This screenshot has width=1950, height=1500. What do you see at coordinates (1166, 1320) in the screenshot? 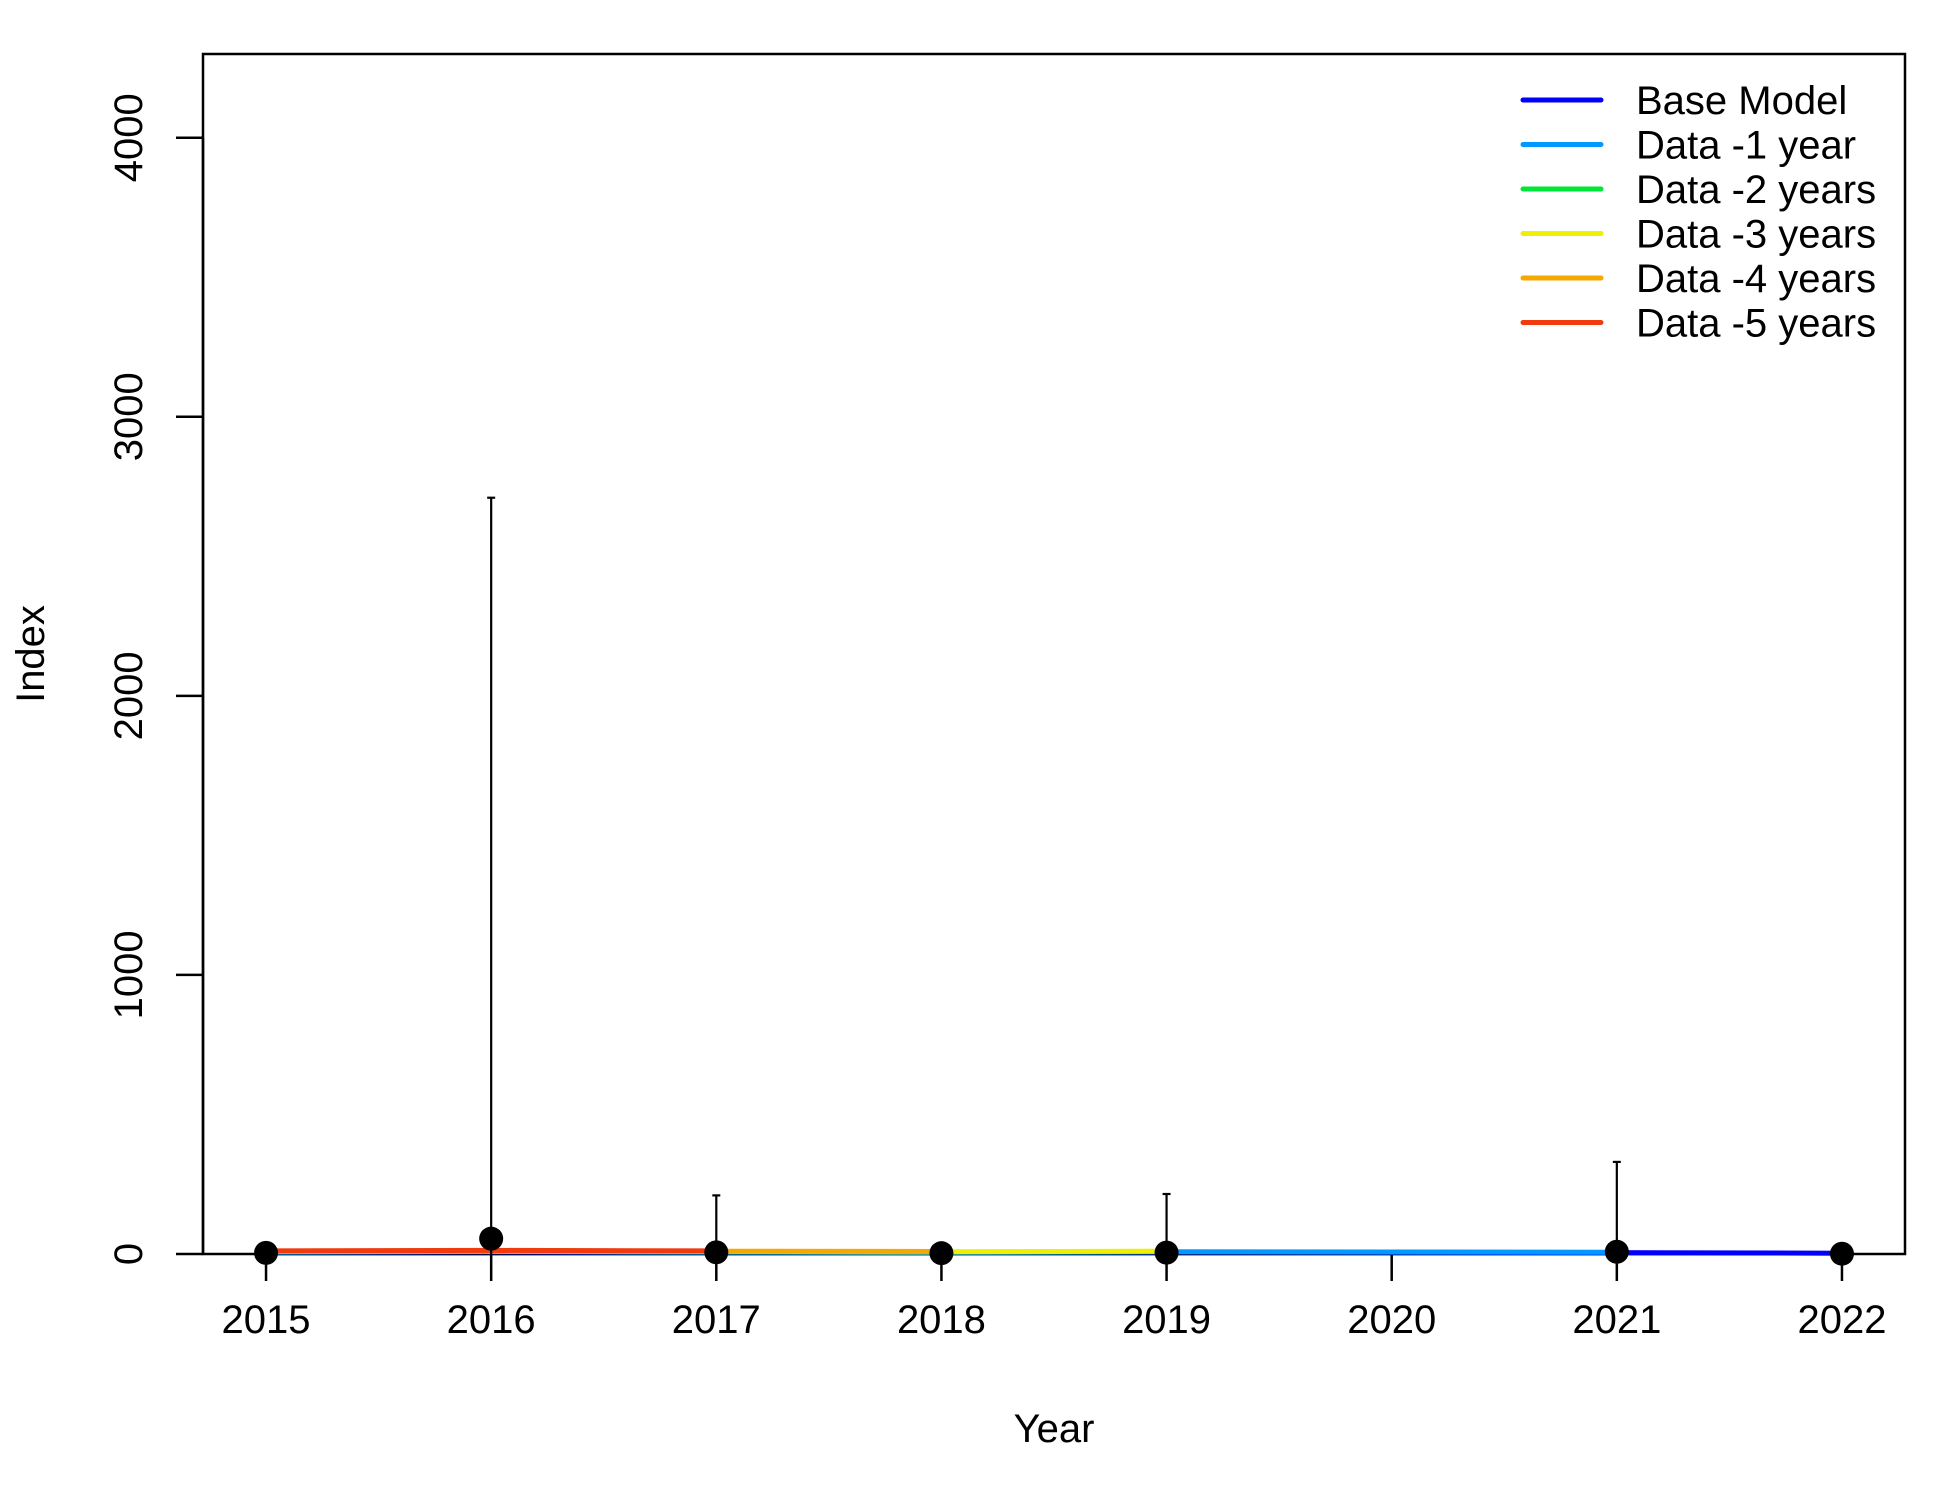
I see `x-tick-label: 2019` at bounding box center [1166, 1320].